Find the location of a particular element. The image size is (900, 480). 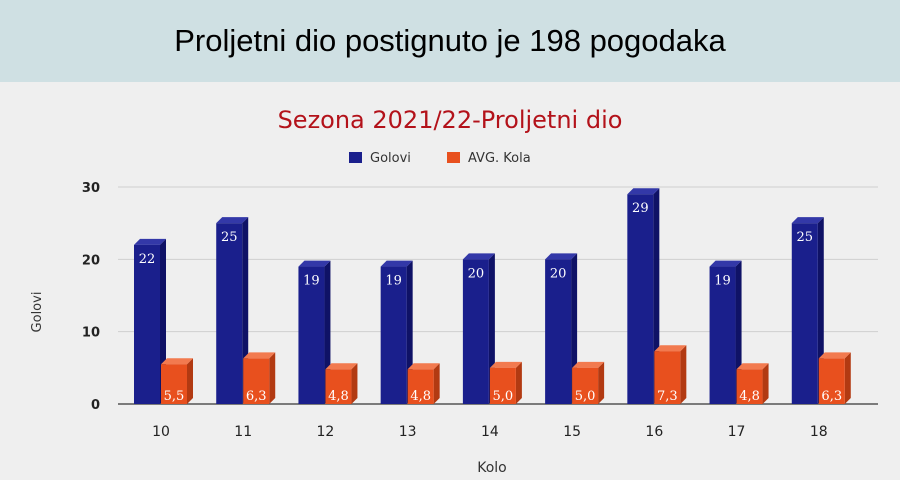

legend-swatch-avg is located at coordinates (453, 157).